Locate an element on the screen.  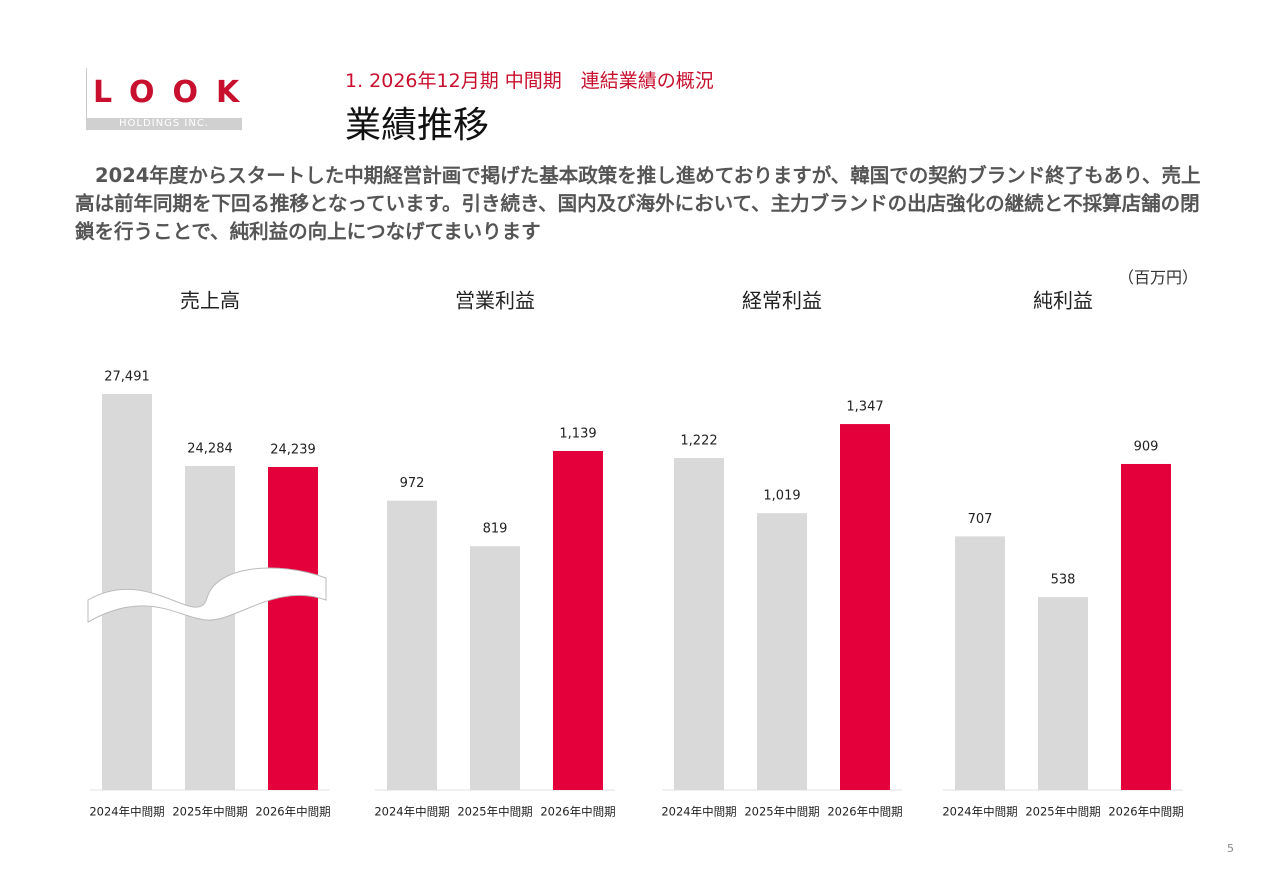
value-label: 1,222 is located at coordinates (698, 441).